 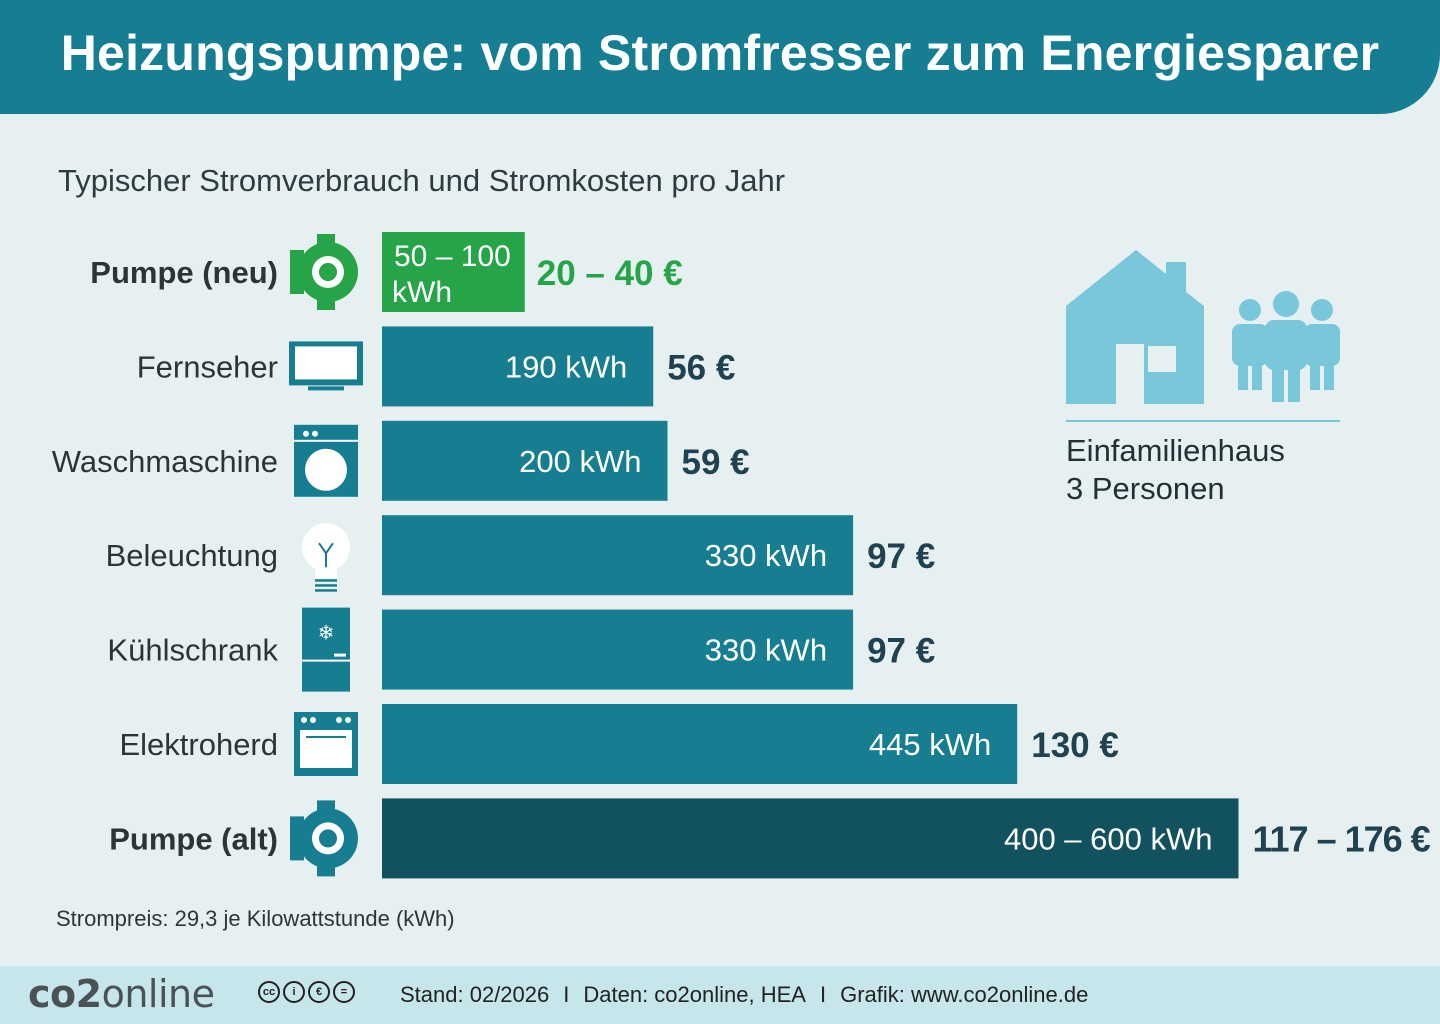 What do you see at coordinates (1108, 838) in the screenshot?
I see `bar-value-label: 400 – 600 kWh` at bounding box center [1108, 838].